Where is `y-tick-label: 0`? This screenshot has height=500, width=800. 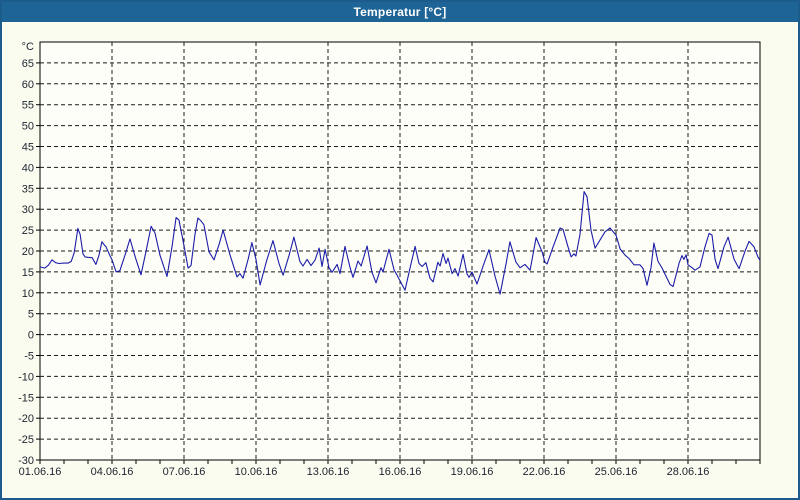
y-tick-label: 0 is located at coordinates (31, 336).